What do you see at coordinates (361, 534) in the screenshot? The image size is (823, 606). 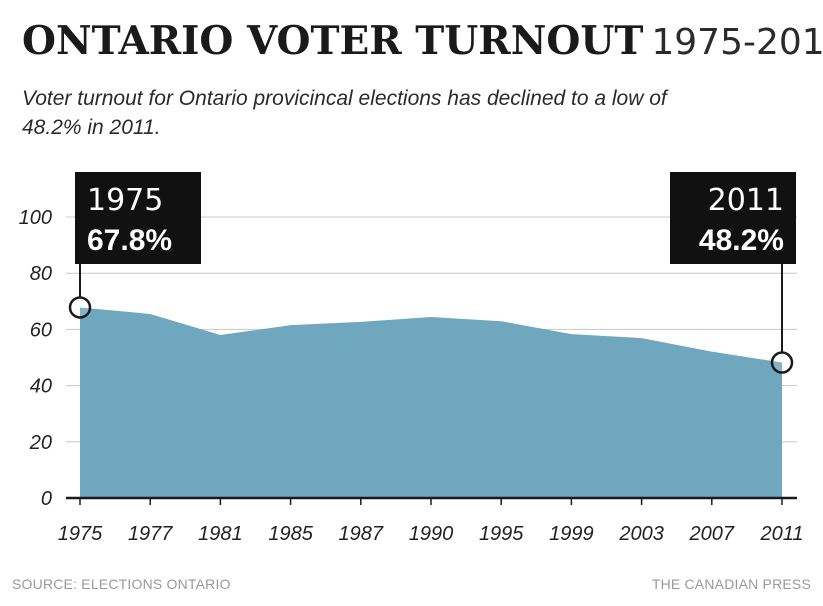 I see `x-tick-label: 1987` at bounding box center [361, 534].